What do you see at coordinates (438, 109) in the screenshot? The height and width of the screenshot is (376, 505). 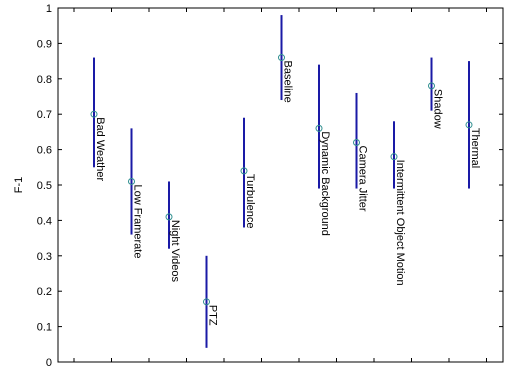 I see `category-label: Shadow` at bounding box center [438, 109].